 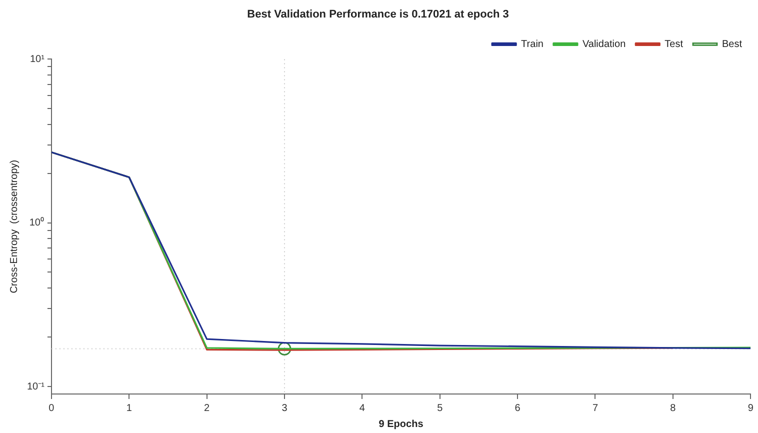 I want to click on y-tick-label: 10⁰, so click(x=36, y=222).